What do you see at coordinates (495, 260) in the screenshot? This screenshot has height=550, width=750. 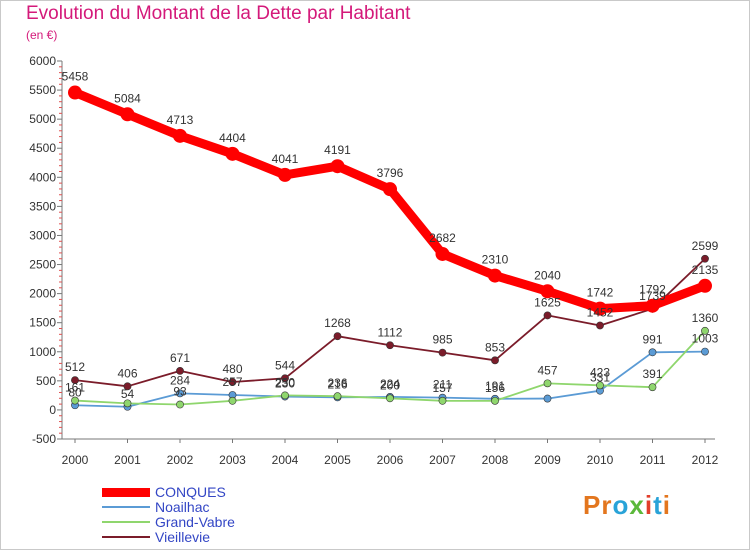 I see `data-label: 2310` at bounding box center [495, 260].